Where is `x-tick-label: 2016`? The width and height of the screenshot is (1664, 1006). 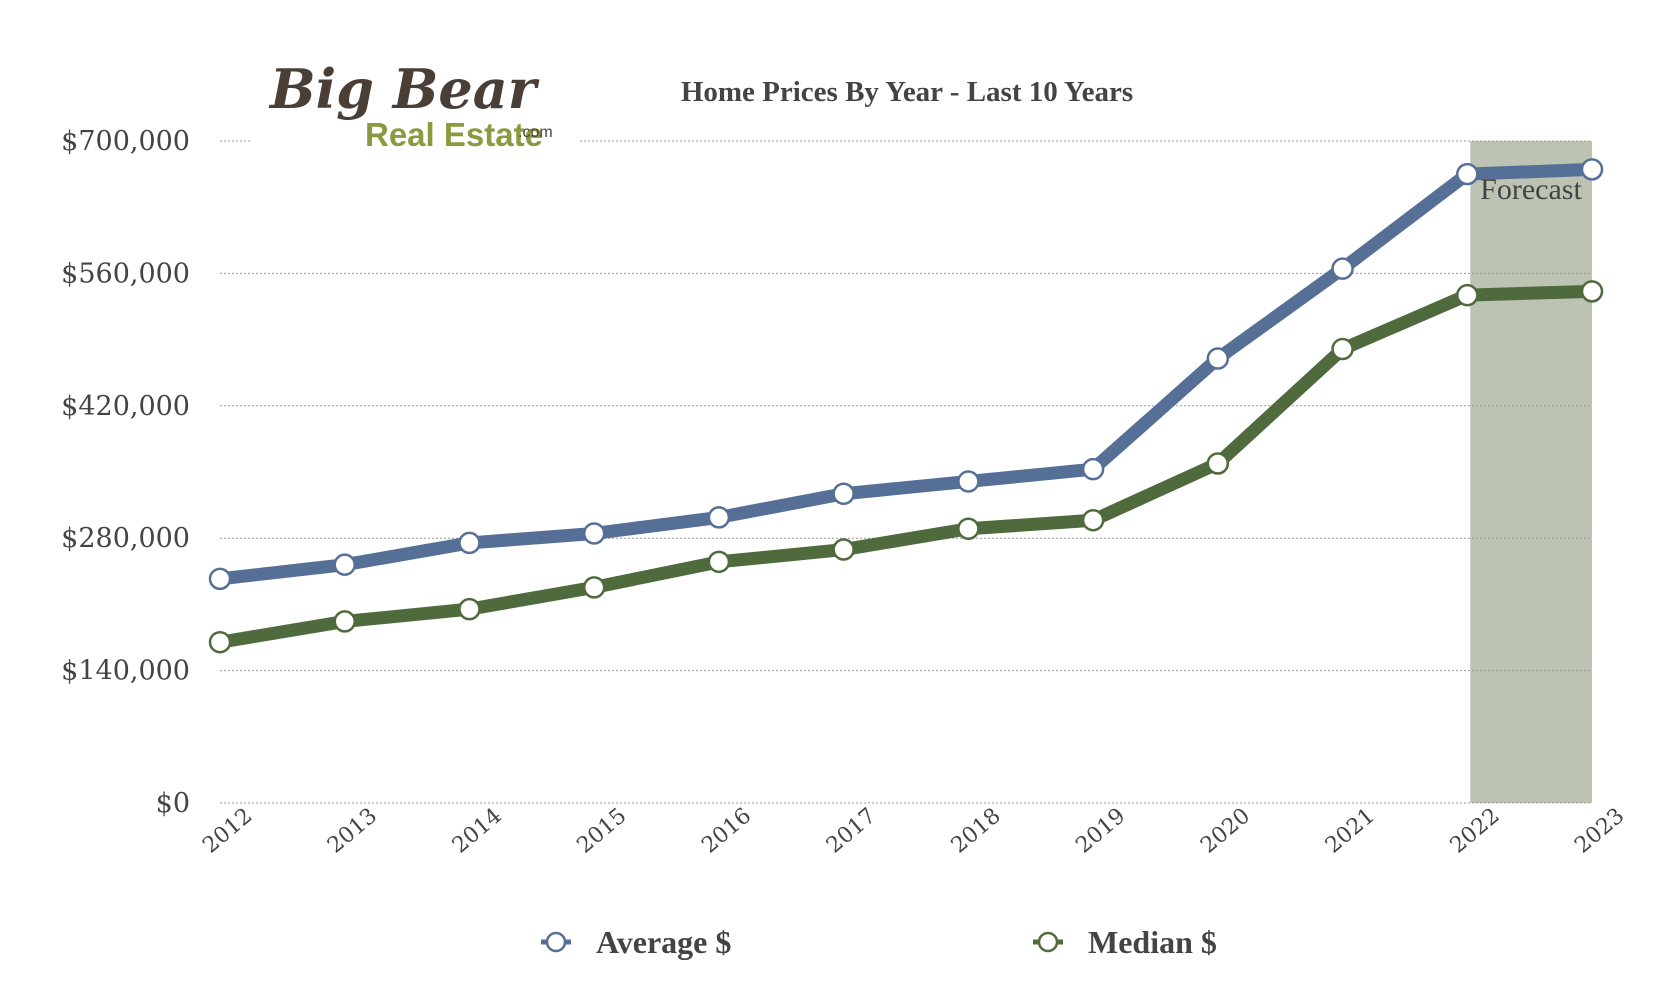 x-tick-label: 2016 is located at coordinates (726, 830).